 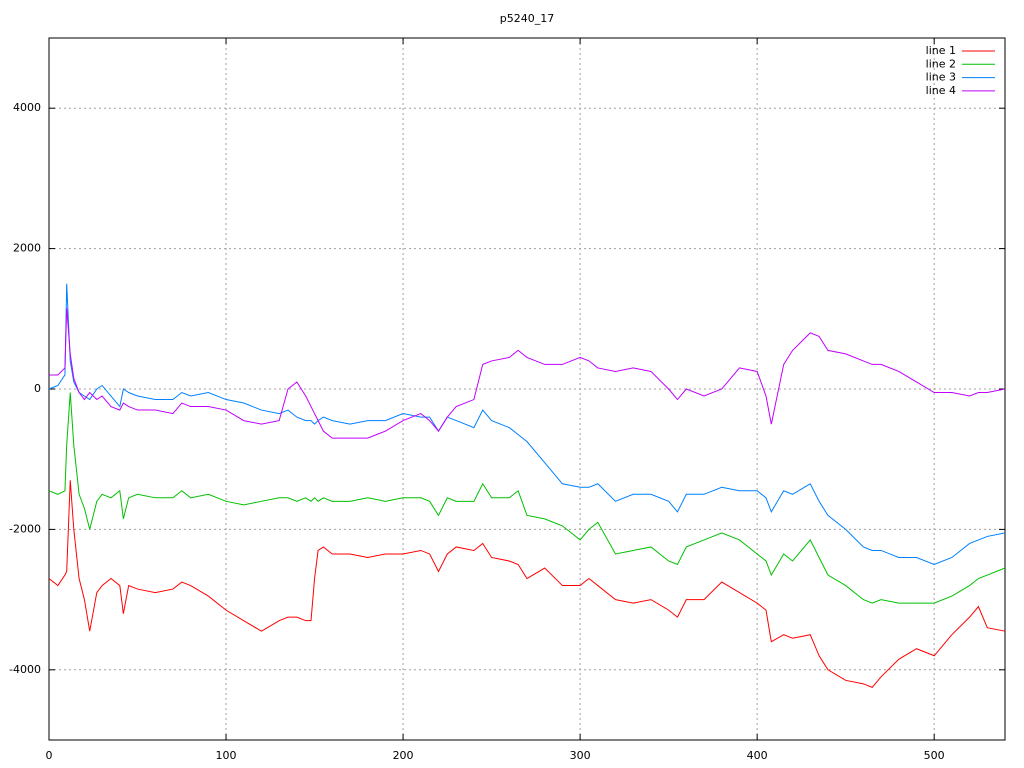 What do you see at coordinates (934, 755) in the screenshot?
I see `x-tick-label: 500` at bounding box center [934, 755].